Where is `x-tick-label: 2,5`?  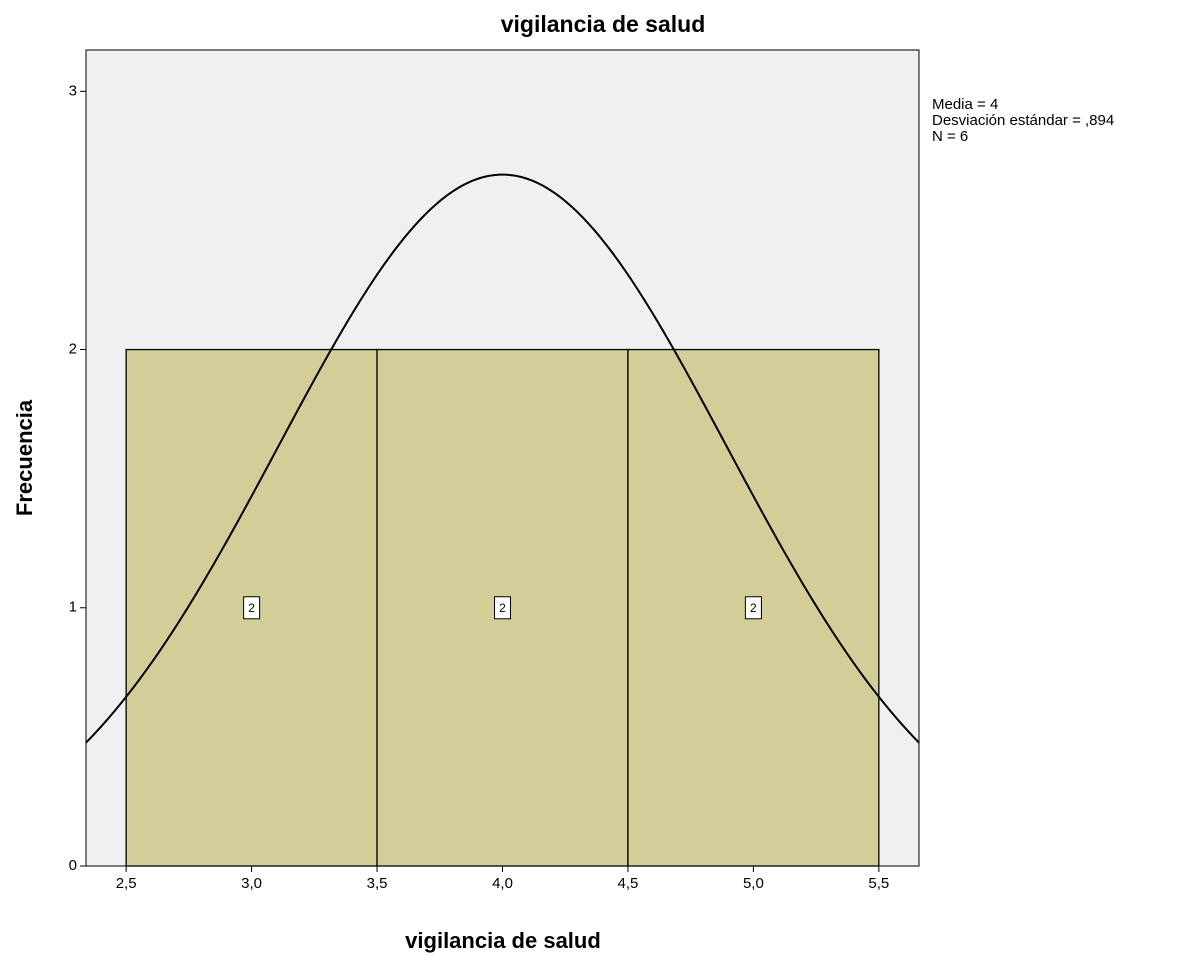
x-tick-label: 2,5 is located at coordinates (126, 883).